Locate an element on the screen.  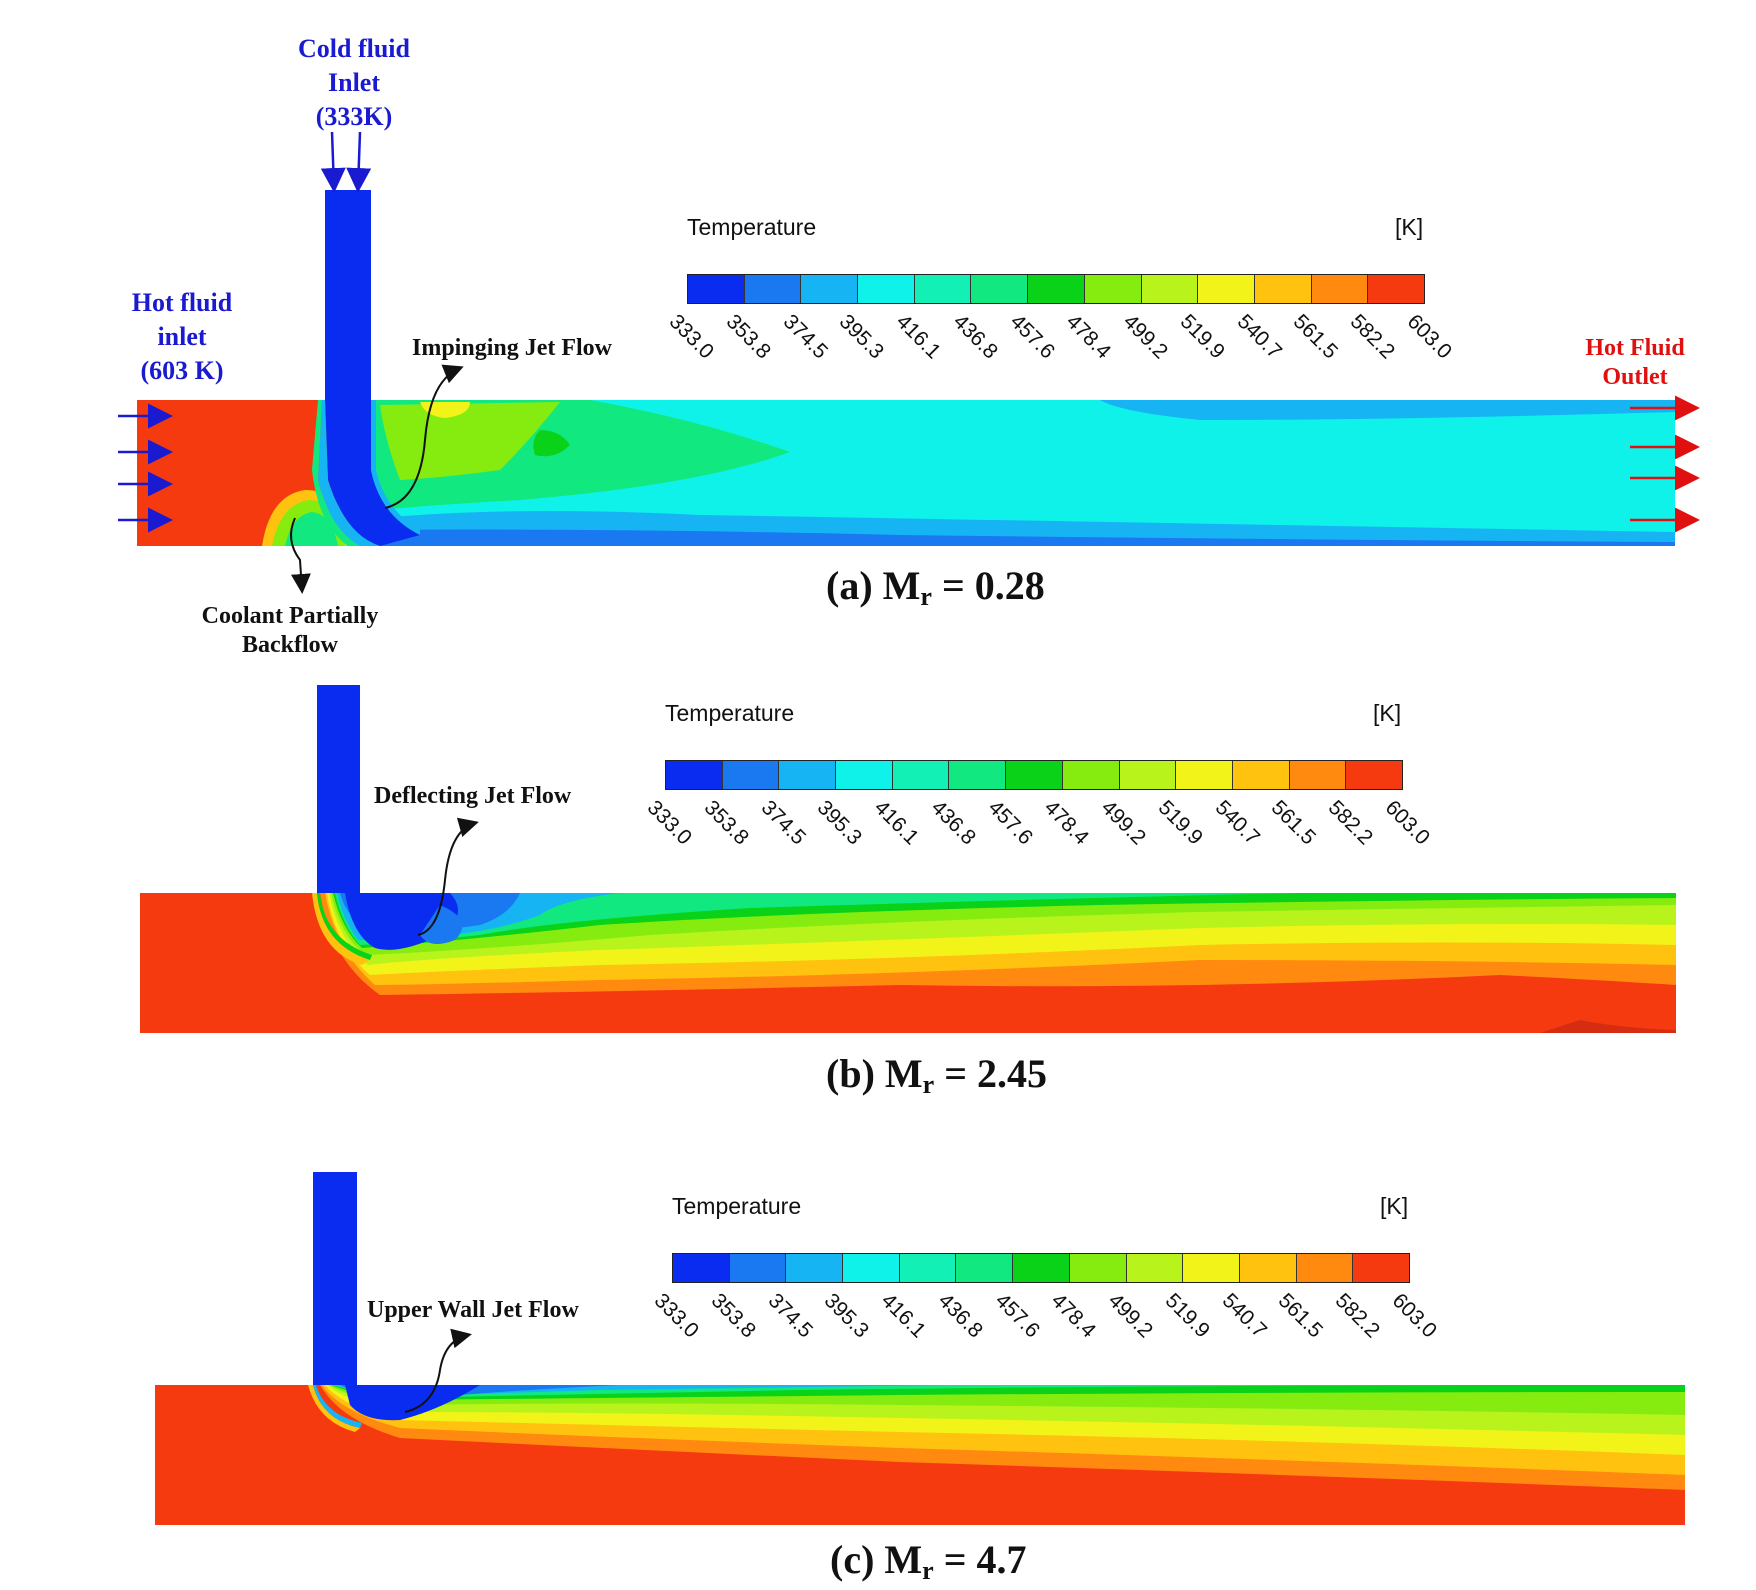
cold-inlet-line: Cold fluid is located at coordinates (354, 48).